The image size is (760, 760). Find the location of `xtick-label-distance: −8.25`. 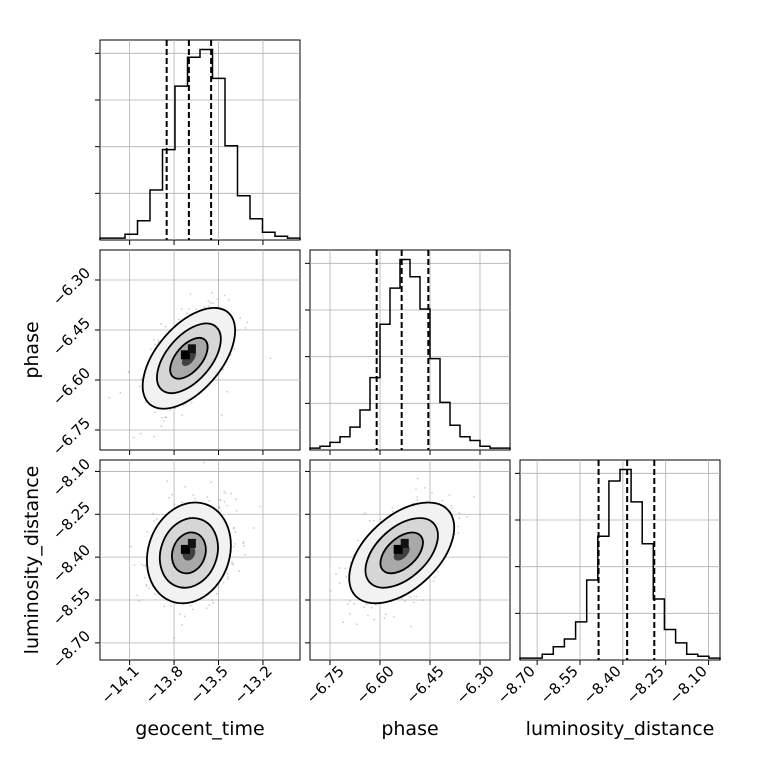

xtick-label-distance: −8.25 is located at coordinates (645, 684).